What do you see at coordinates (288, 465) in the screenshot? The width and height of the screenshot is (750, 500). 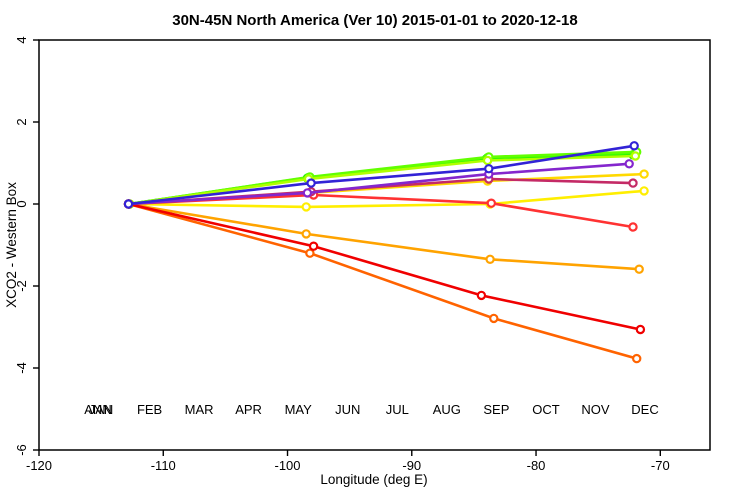 I see `x-tick-label: -100` at bounding box center [288, 465].